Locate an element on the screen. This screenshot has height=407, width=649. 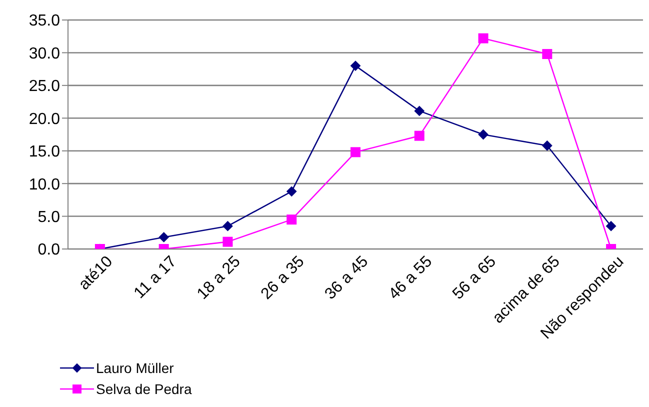
legend-label: Selva de Pedra is located at coordinates (144, 388).